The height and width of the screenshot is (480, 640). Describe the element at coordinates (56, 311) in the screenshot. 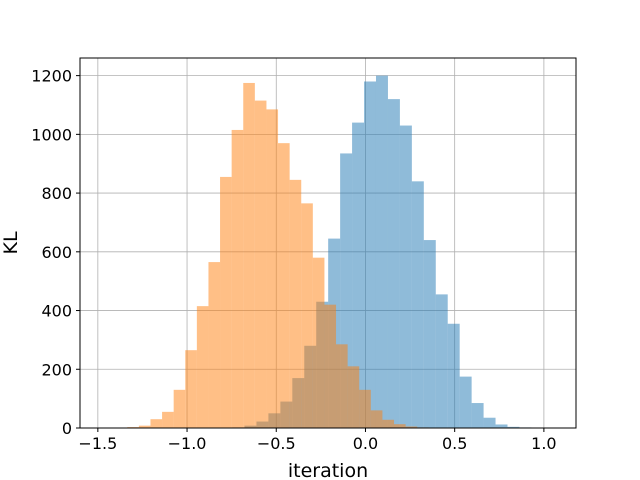

I see `y-tick-label: 400` at that location.